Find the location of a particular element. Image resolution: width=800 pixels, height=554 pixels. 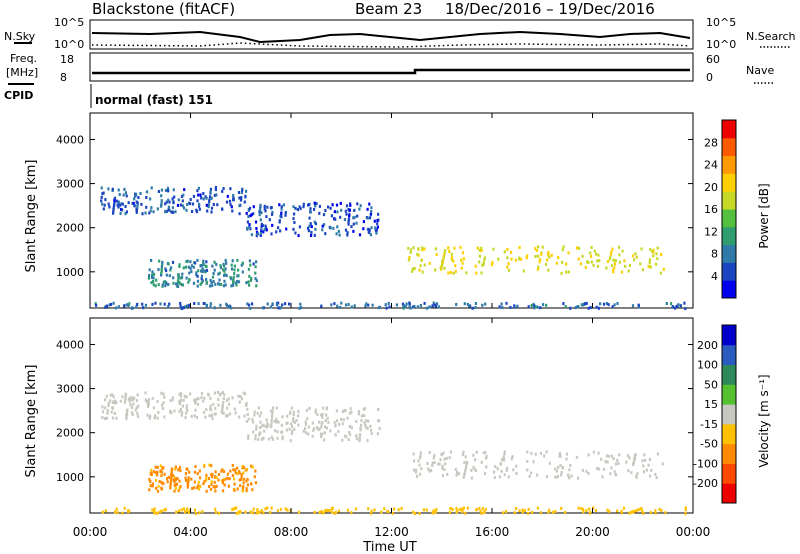

xtick-label: 00:00 is located at coordinates (90, 532).